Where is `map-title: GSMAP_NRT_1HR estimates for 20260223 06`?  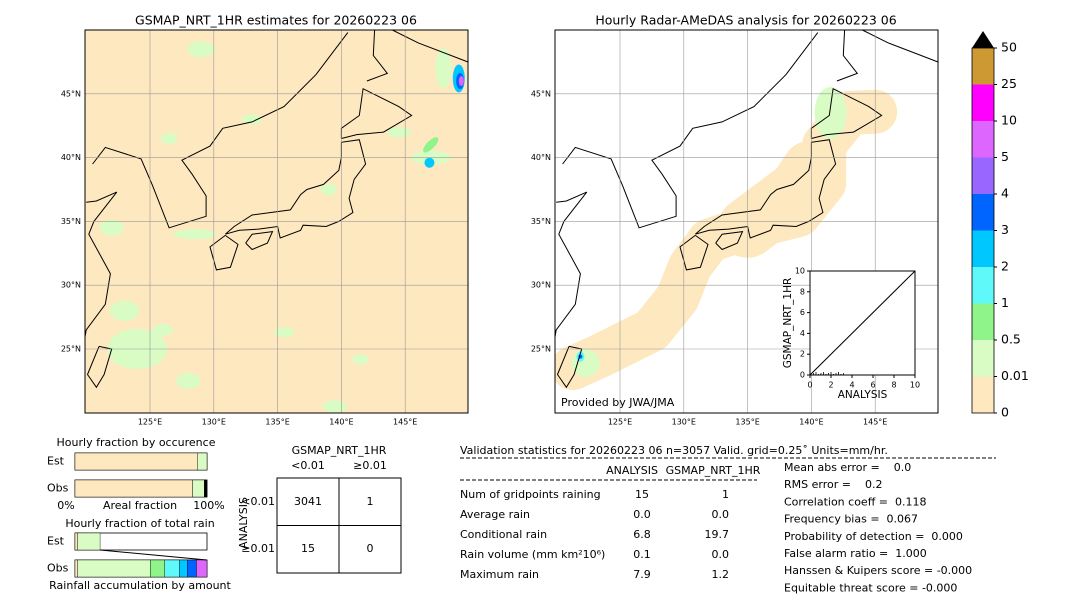
map-title: GSMAP_NRT_1HR estimates for 20260223 06 is located at coordinates (276, 20).